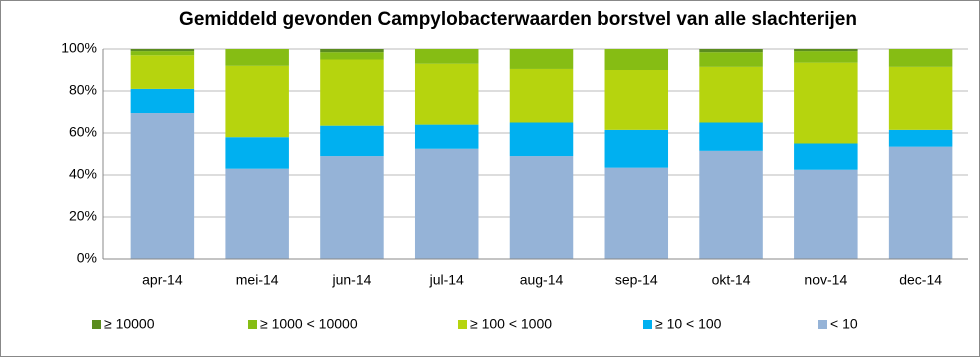 The height and width of the screenshot is (357, 980). Describe the element at coordinates (309, 324) in the screenshot. I see `legend-label: ≥ 1000 < 10000` at that location.